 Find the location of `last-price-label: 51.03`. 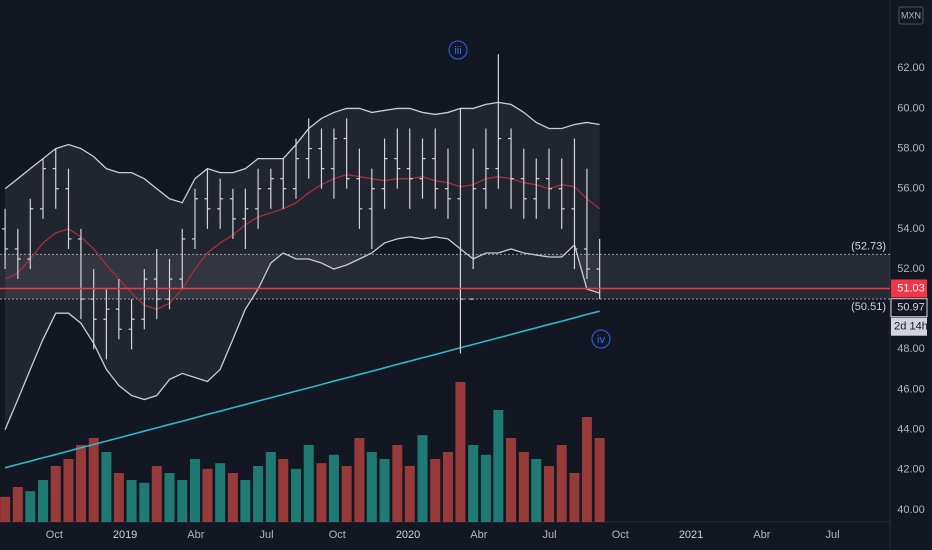

last-price-label: 51.03 is located at coordinates (911, 288).